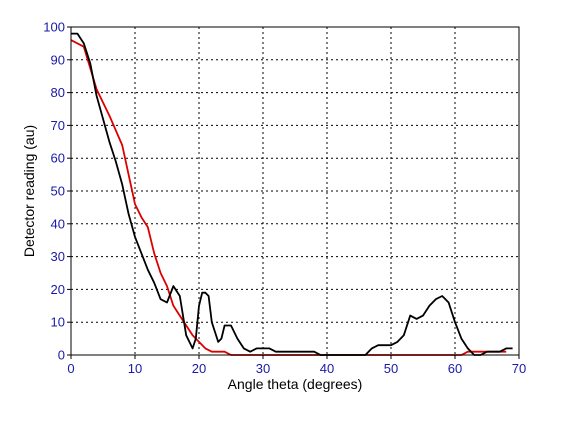 The height and width of the screenshot is (423, 563). I want to click on x-tick-label: 20, so click(199, 368).